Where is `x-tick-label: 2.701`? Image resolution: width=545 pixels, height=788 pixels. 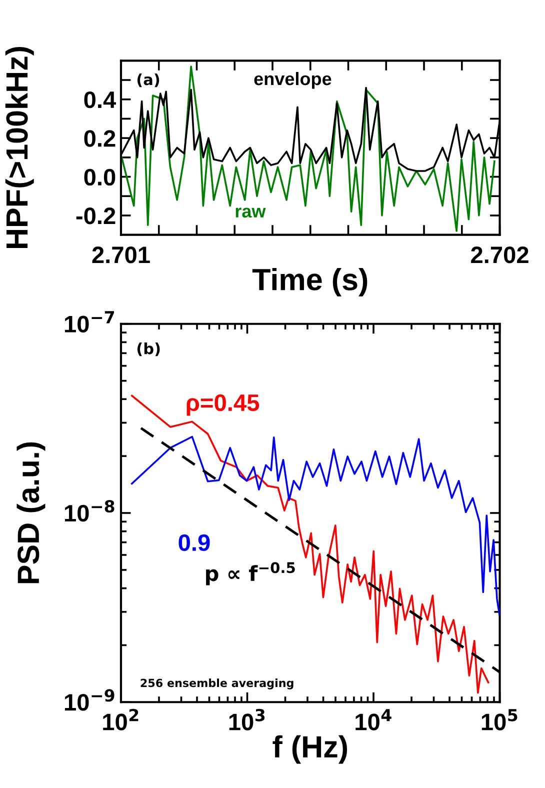
x-tick-label: 2.701 is located at coordinates (121, 255).